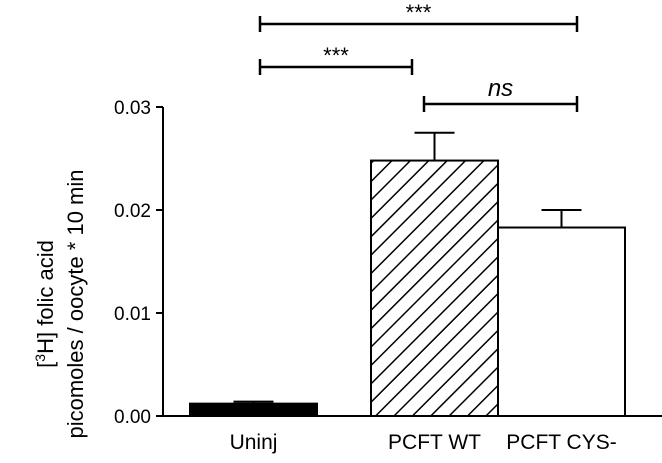 The image size is (662, 463). Describe the element at coordinates (132, 211) in the screenshot. I see `y-tick-label: 0.02` at that location.